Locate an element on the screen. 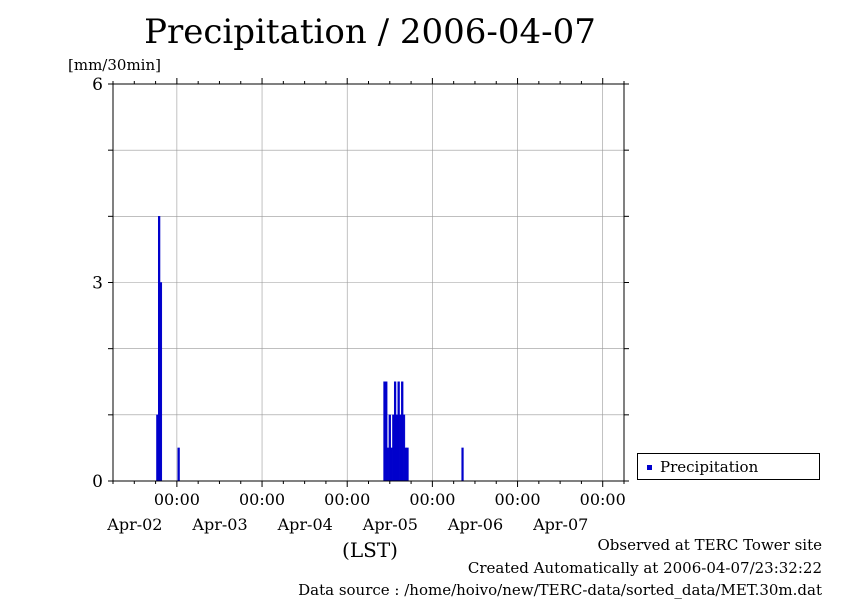 The height and width of the screenshot is (599, 842). x-axis-label: (LST) is located at coordinates (370, 550).